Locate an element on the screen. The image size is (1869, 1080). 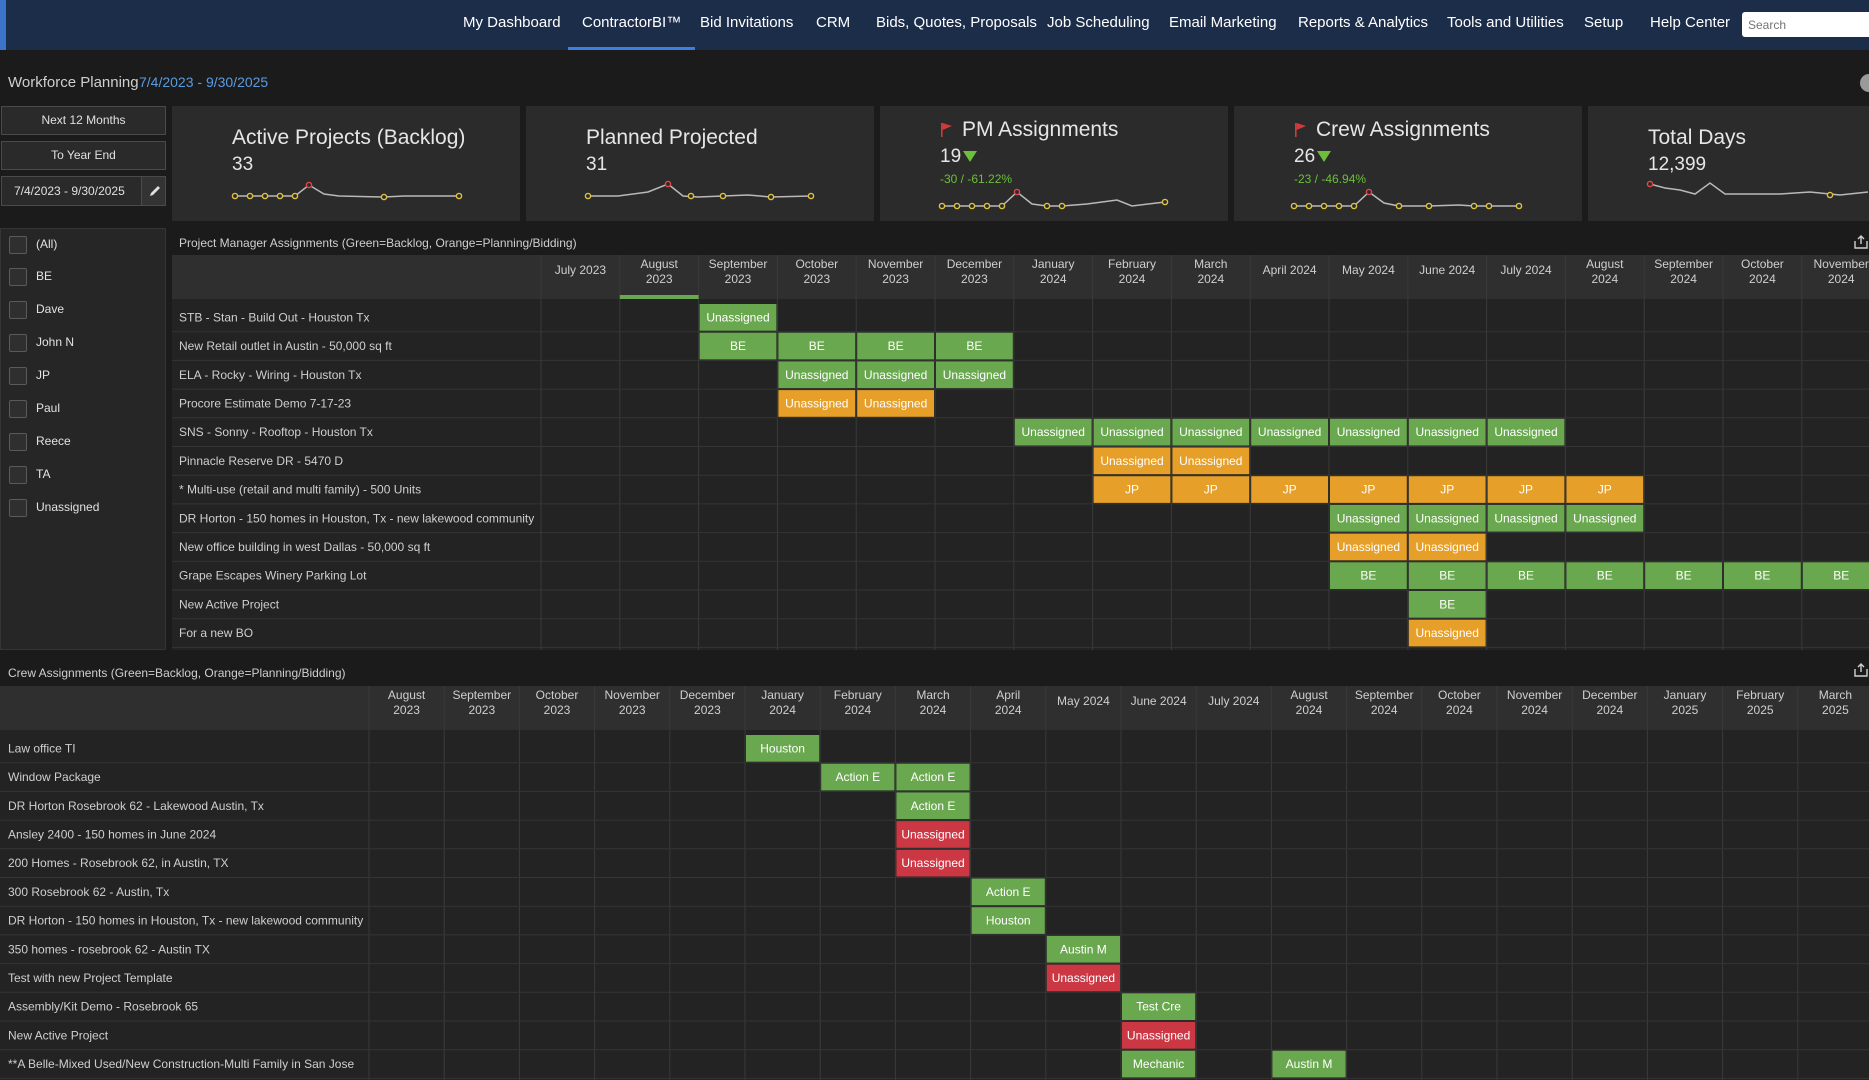
kpi-card-active-projects: Active Projects (Backlog) 33 is located at coordinates (346, 163).